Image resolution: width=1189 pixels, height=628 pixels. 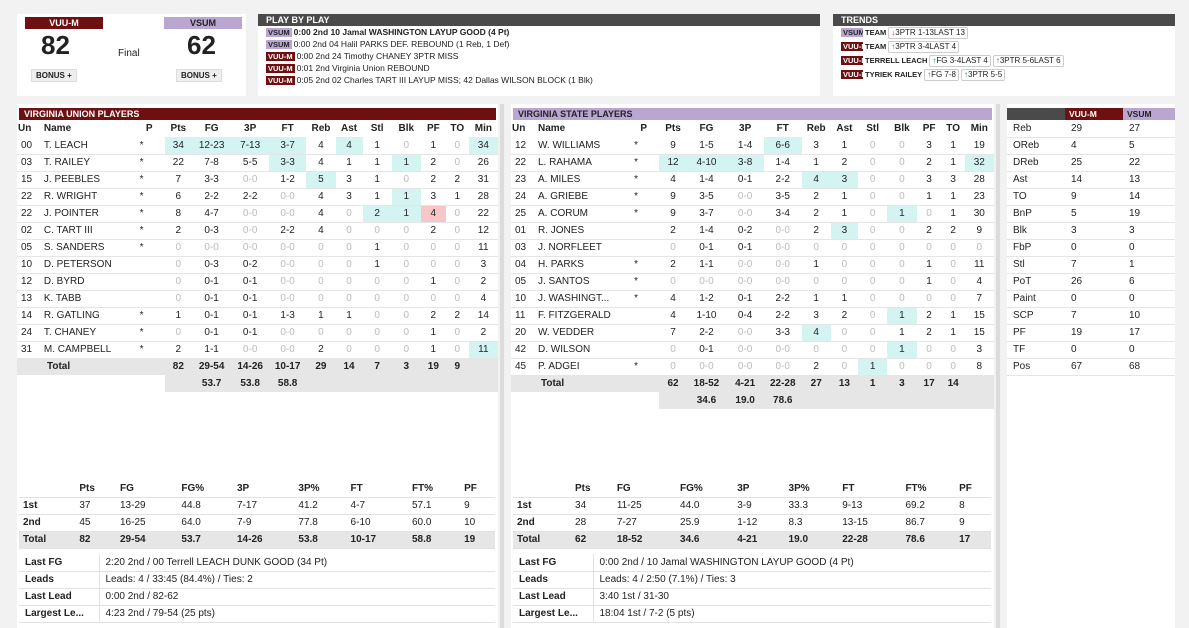 I want to click on player-row: 03 J. NORFLEET 0 0-1 0-1 0-0 0 0 0 0 0 0 0, so click(x=752, y=248).